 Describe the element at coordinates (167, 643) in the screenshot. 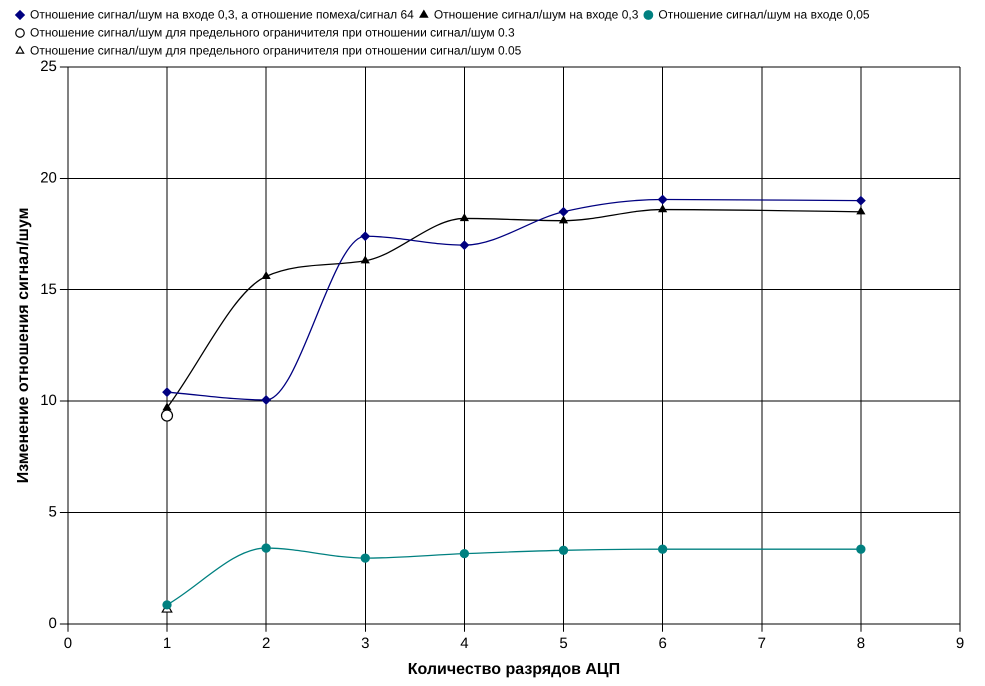

I see `x-tick-label: 1` at that location.